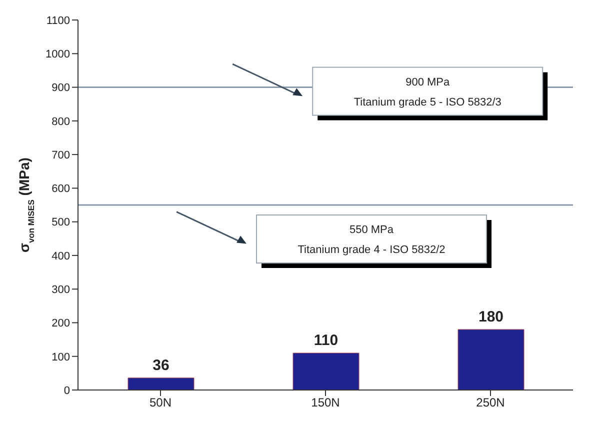  Describe the element at coordinates (325, 403) in the screenshot. I see `x-tick-label: 150N` at that location.